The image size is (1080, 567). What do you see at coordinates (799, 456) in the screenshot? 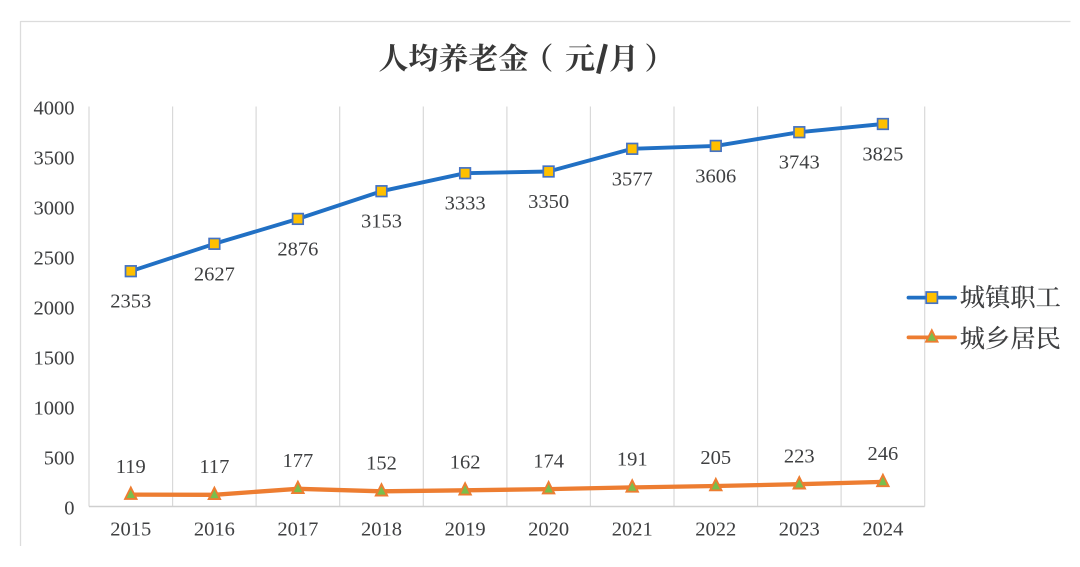
I see `svg-text: 223` at bounding box center [799, 456].